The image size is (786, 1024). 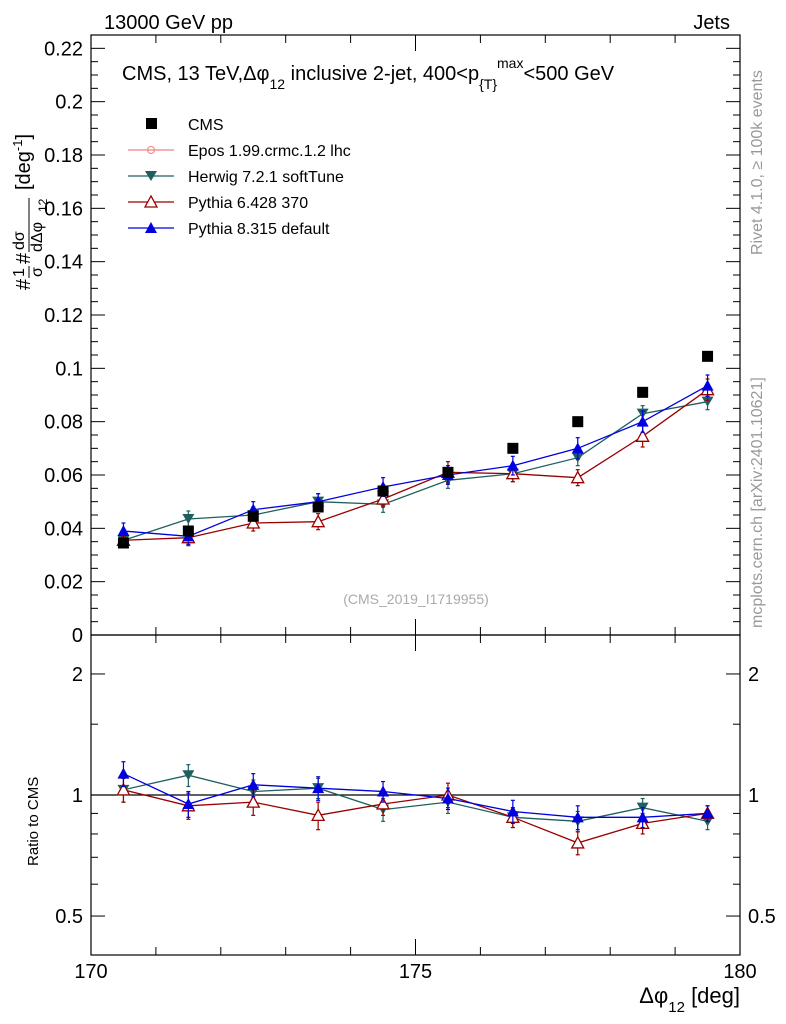 What do you see at coordinates (739, 972) in the screenshot?
I see `x-tick-label: 180` at bounding box center [739, 972].